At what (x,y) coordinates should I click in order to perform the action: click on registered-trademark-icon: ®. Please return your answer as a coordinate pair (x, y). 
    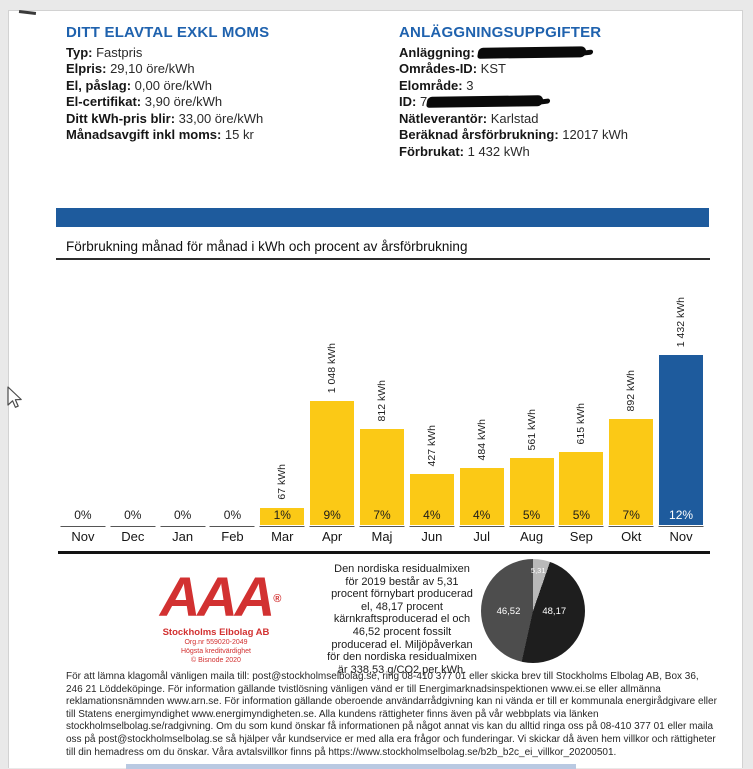
    Looking at the image, I should click on (277, 599).